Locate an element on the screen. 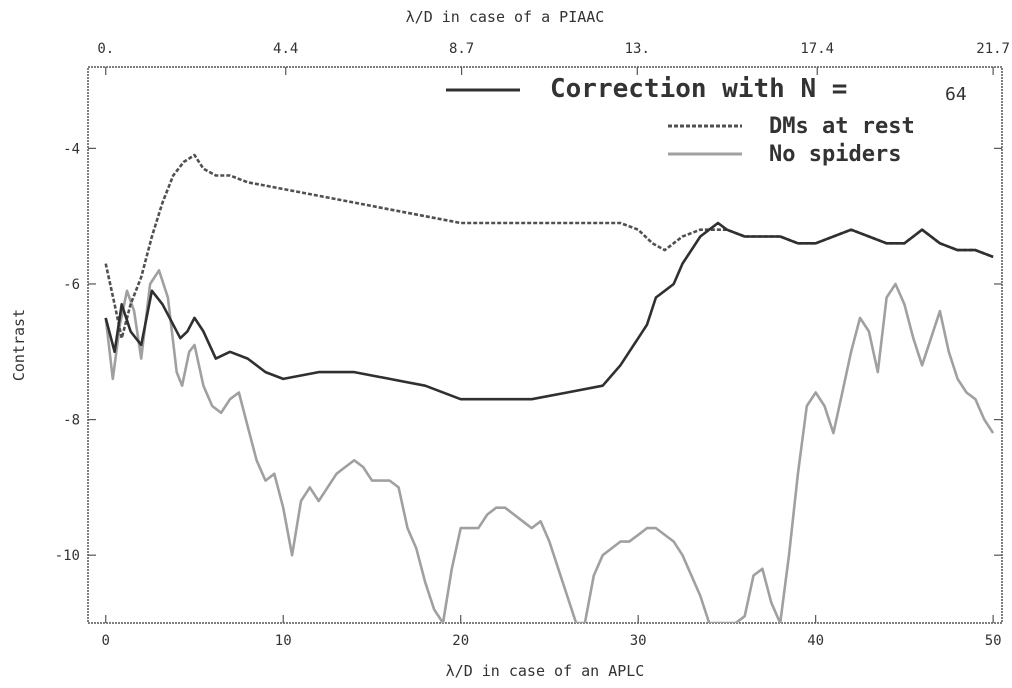 This screenshot has width=1012, height=688. x-tick-label: 30 is located at coordinates (638, 641).